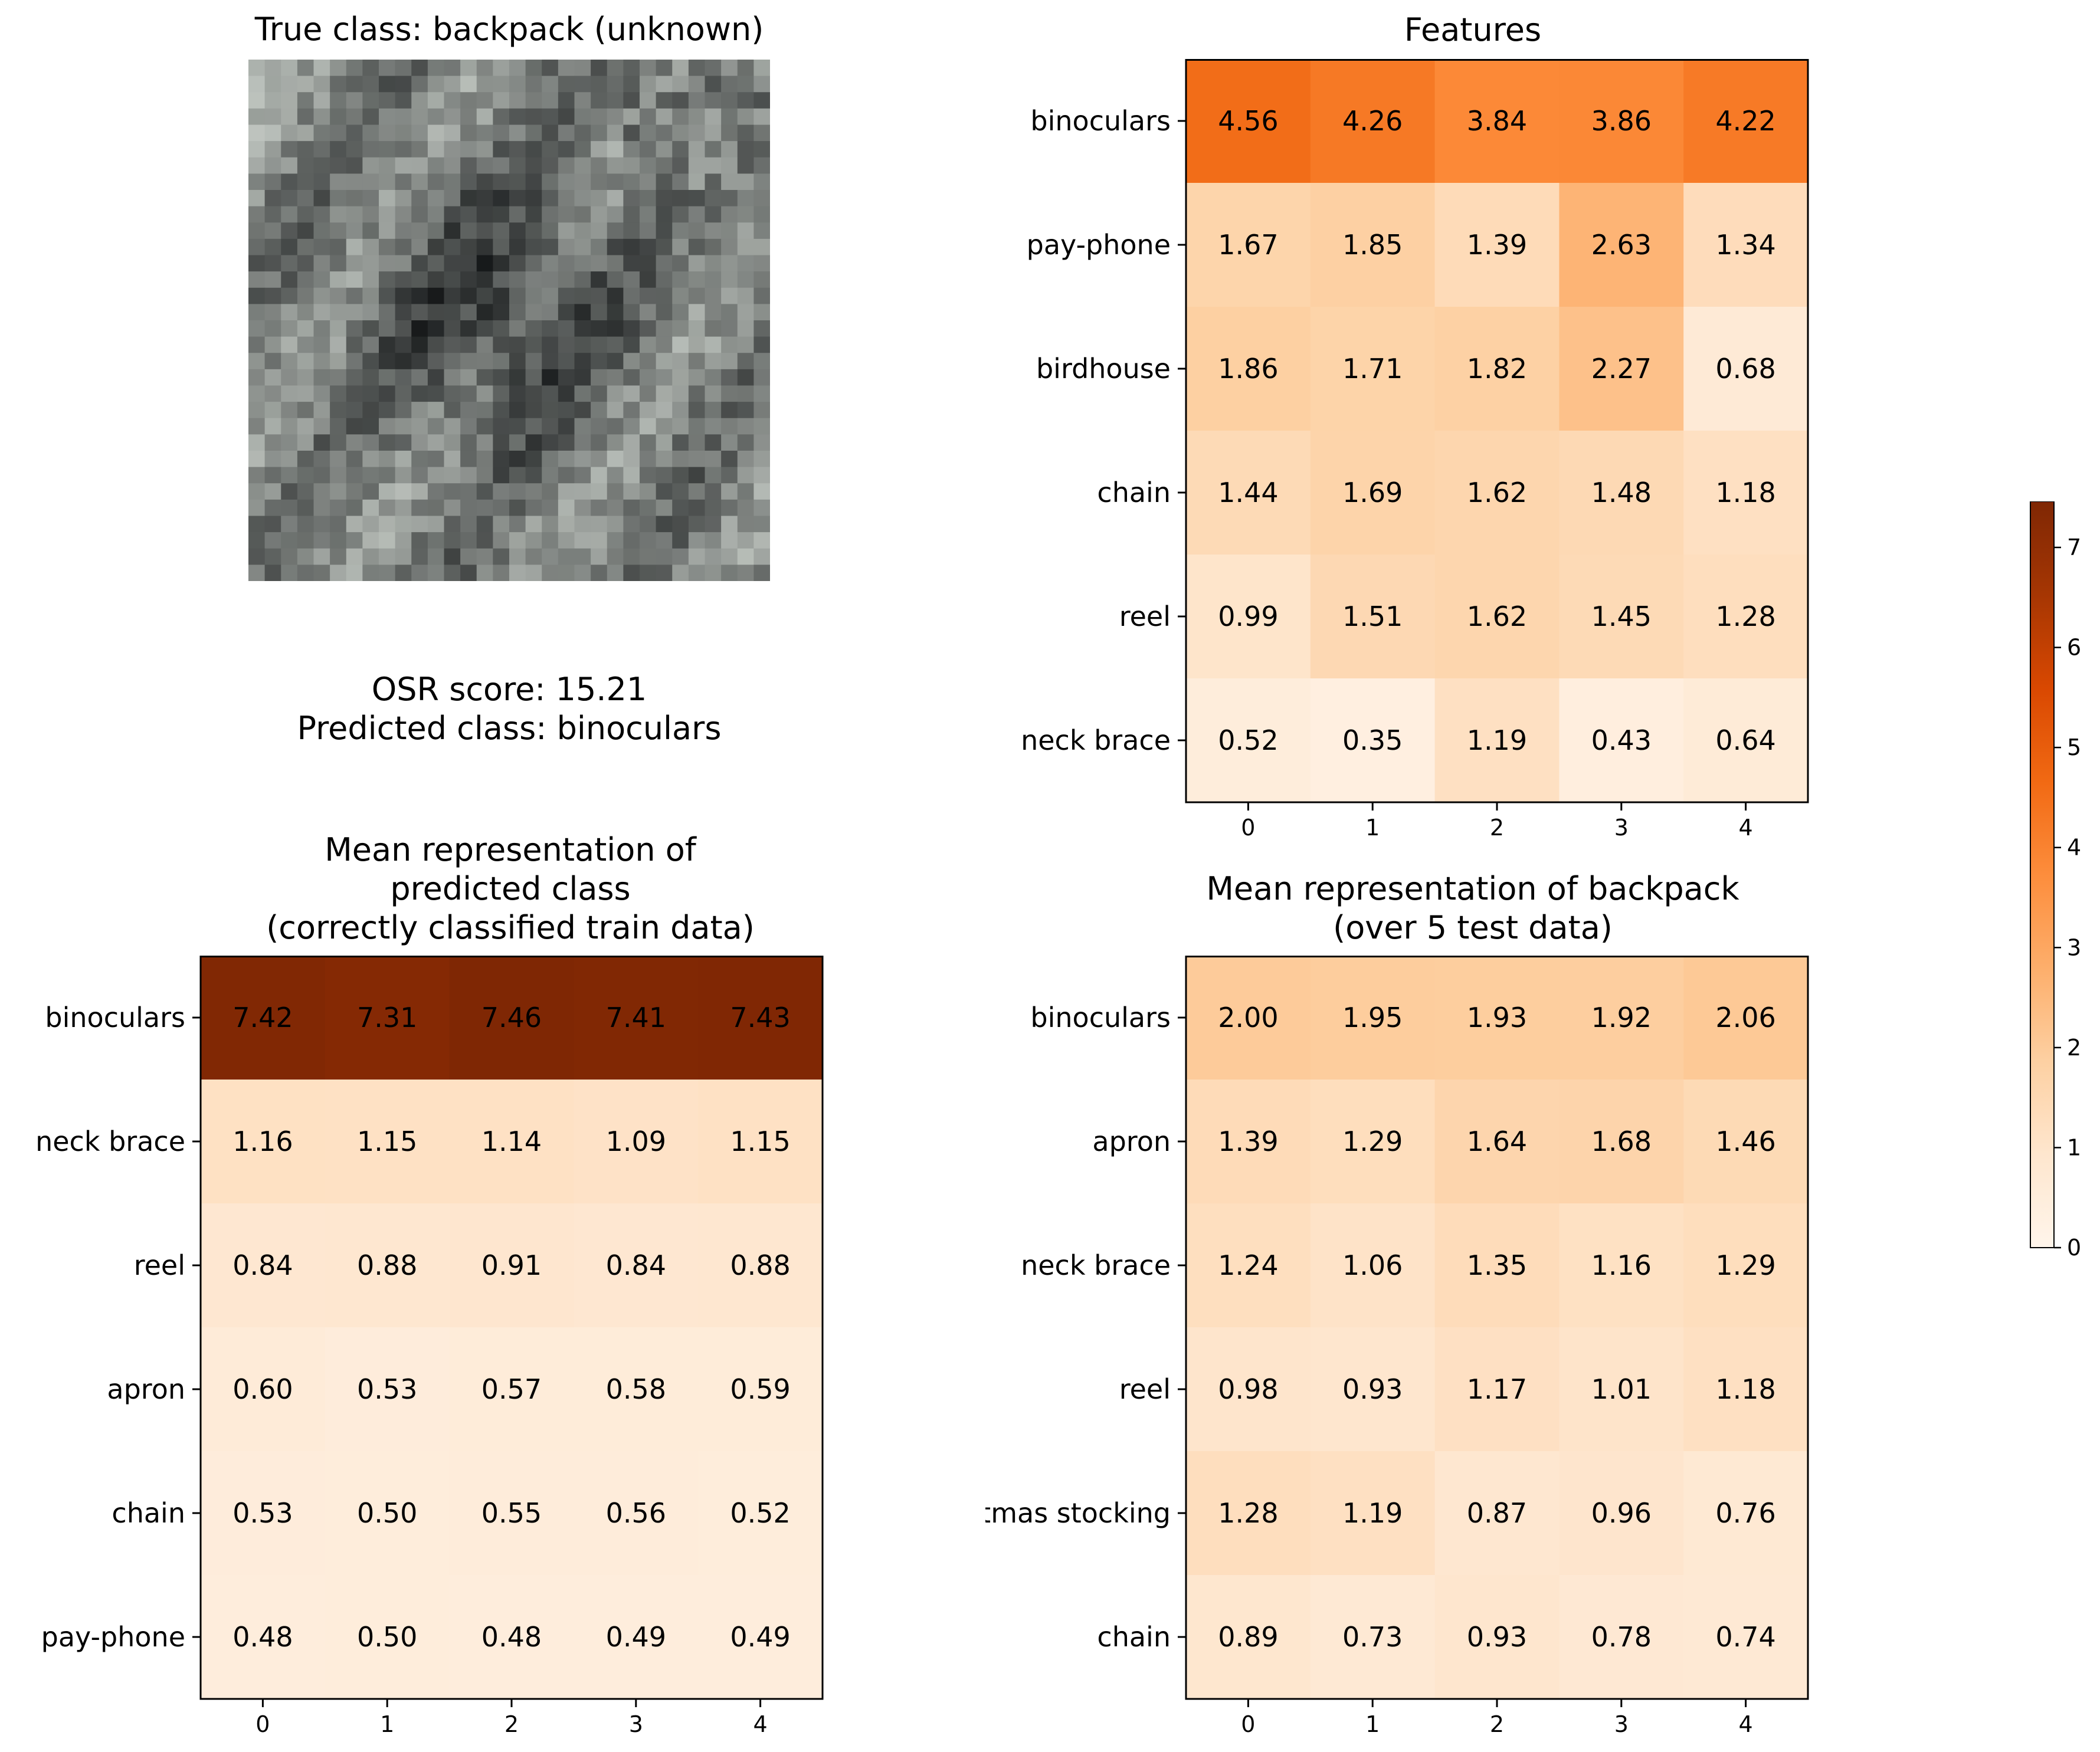 The image size is (2100, 1752). Describe the element at coordinates (1497, 1018) in the screenshot. I see `heatmap-cell-label: 1.93` at that location.